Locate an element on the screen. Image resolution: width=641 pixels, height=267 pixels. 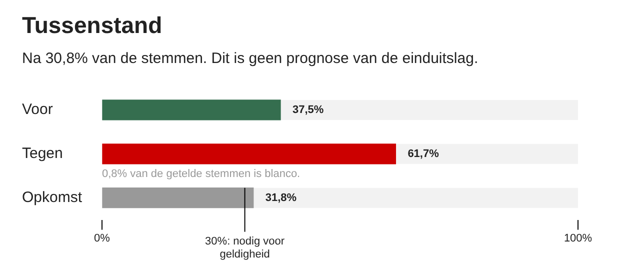
annotation: 0,8% van de getelde stemmen is blanco. is located at coordinates (201, 174).